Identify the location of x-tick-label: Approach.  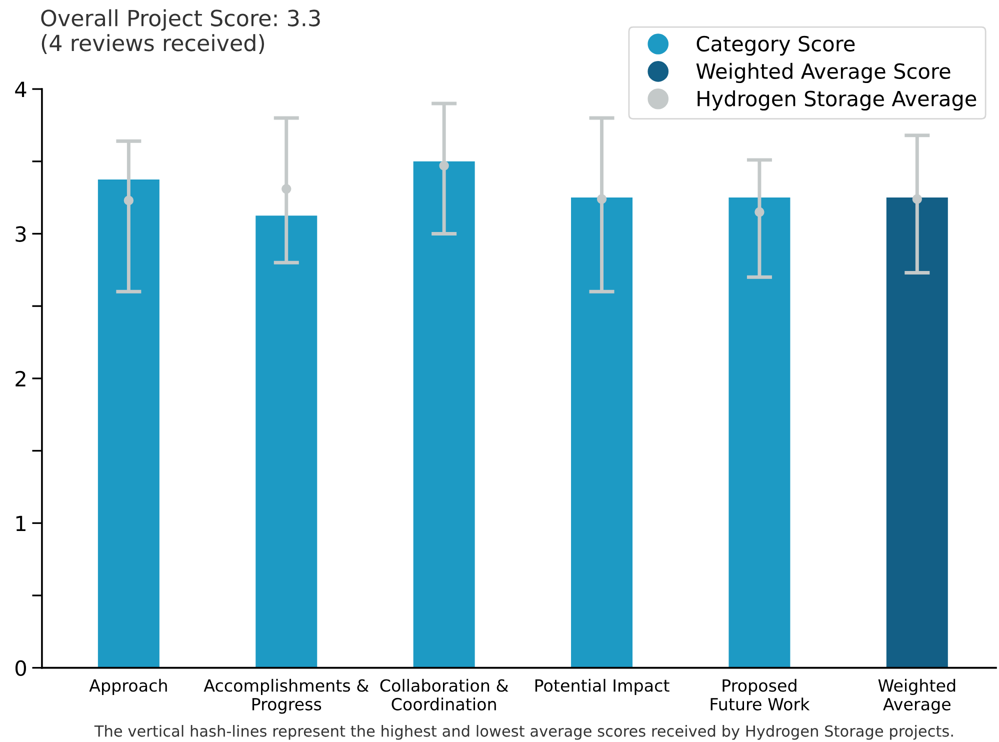
(128, 687).